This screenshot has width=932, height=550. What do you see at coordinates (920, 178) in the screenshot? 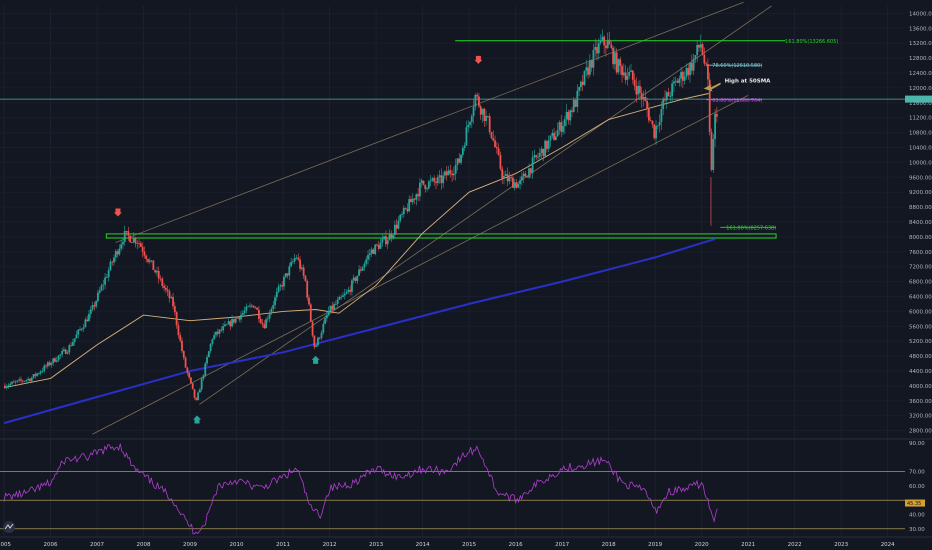
I see `price-tick-label: 9600.00` at bounding box center [920, 178].